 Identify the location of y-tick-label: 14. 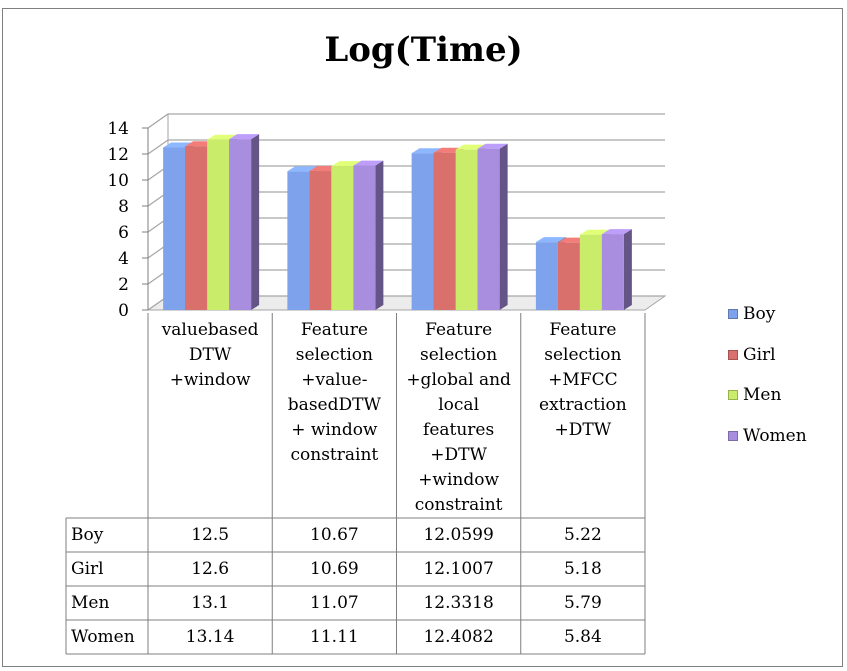
(118, 129).